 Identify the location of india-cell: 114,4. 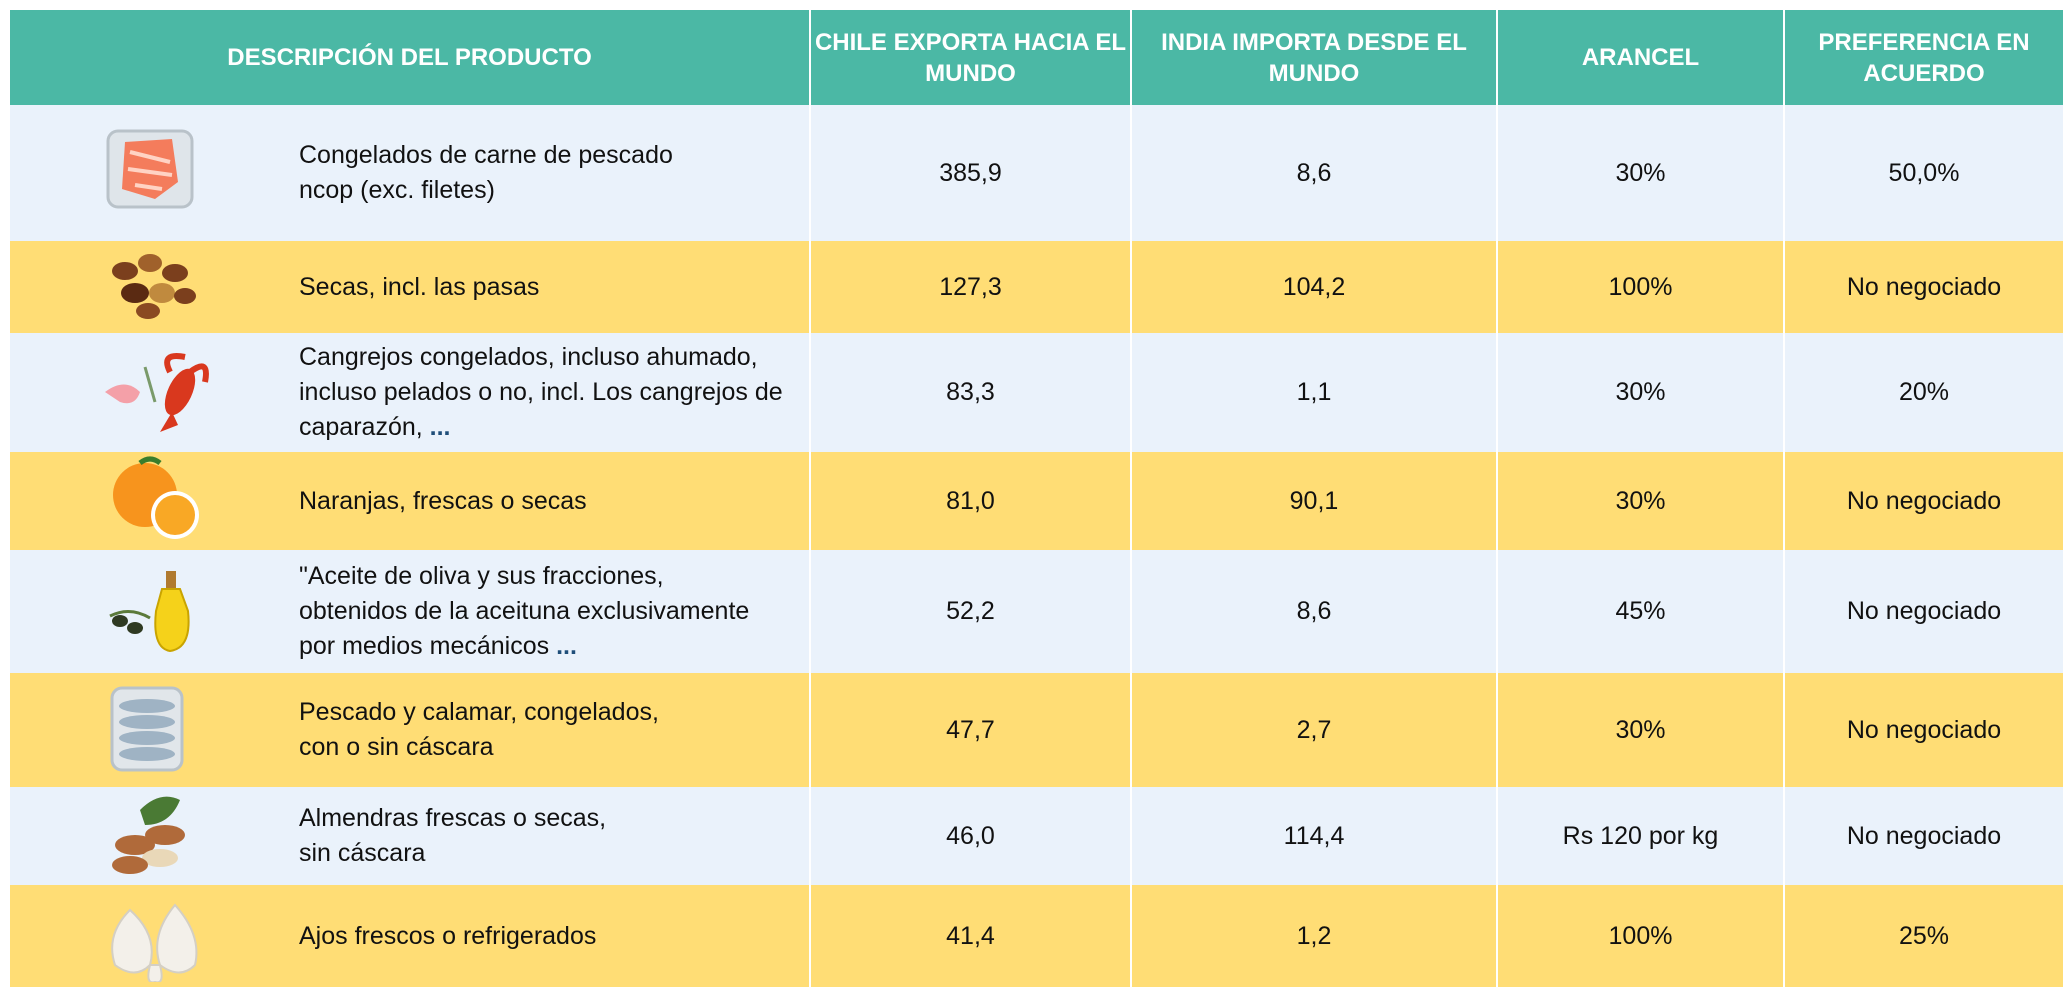
(1314, 836).